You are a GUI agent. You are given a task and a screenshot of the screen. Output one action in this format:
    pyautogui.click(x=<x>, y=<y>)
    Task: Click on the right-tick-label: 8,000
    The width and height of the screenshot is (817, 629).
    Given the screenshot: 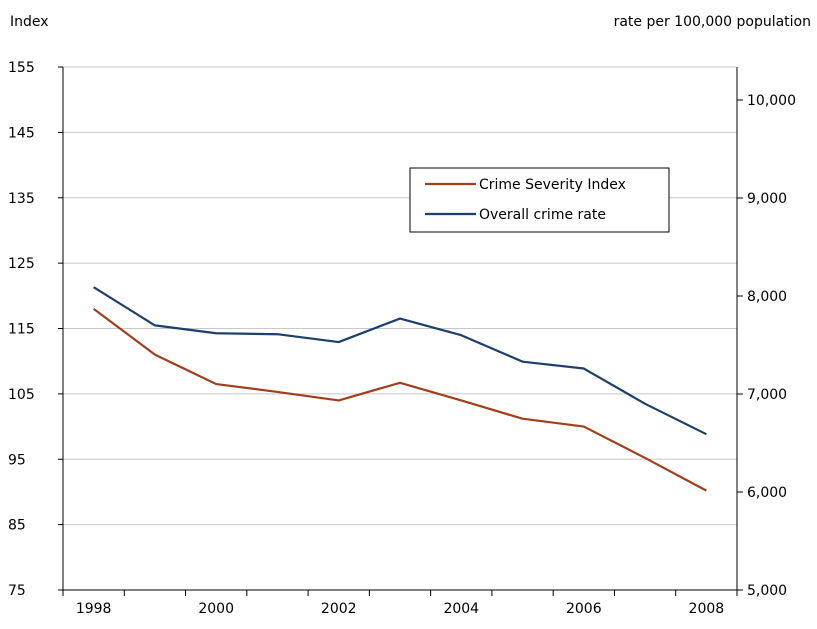 What is the action you would take?
    pyautogui.click(x=767, y=297)
    